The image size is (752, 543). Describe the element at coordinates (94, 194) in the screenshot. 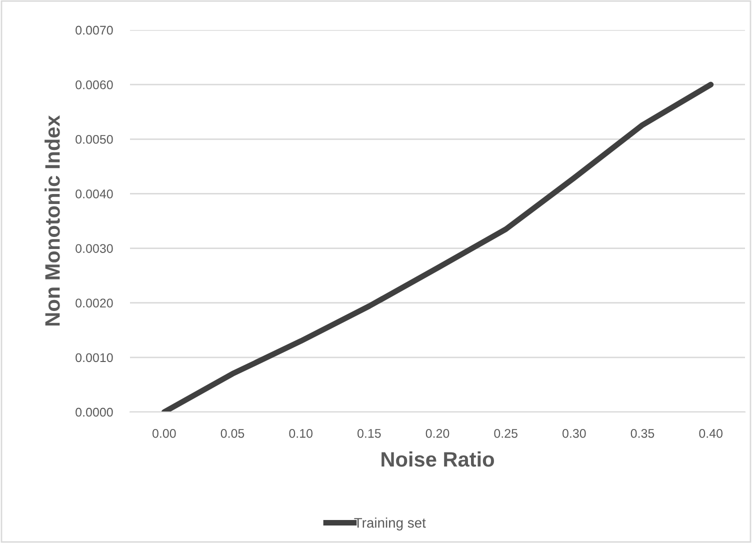

I see `y-tick-label: 0.0040` at that location.